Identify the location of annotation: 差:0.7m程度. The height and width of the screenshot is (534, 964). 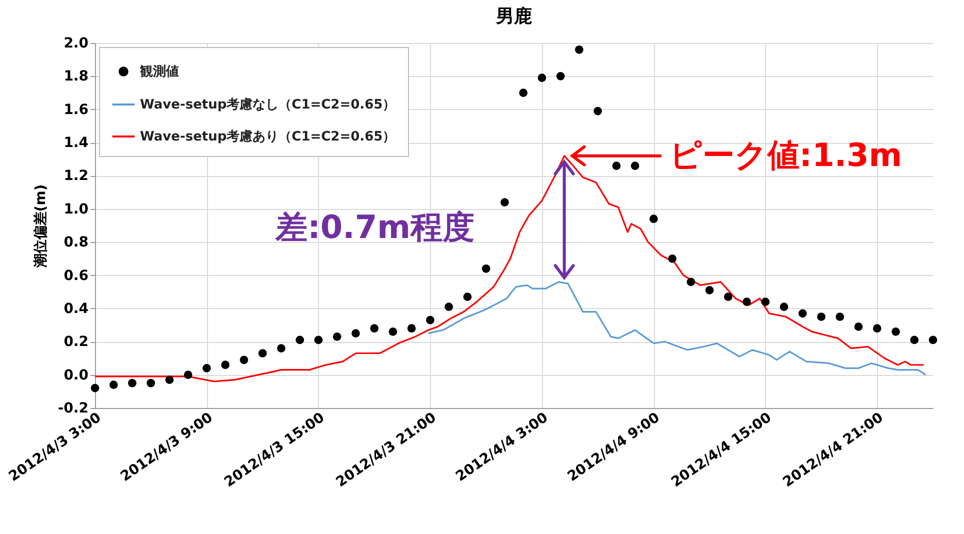
(374, 227).